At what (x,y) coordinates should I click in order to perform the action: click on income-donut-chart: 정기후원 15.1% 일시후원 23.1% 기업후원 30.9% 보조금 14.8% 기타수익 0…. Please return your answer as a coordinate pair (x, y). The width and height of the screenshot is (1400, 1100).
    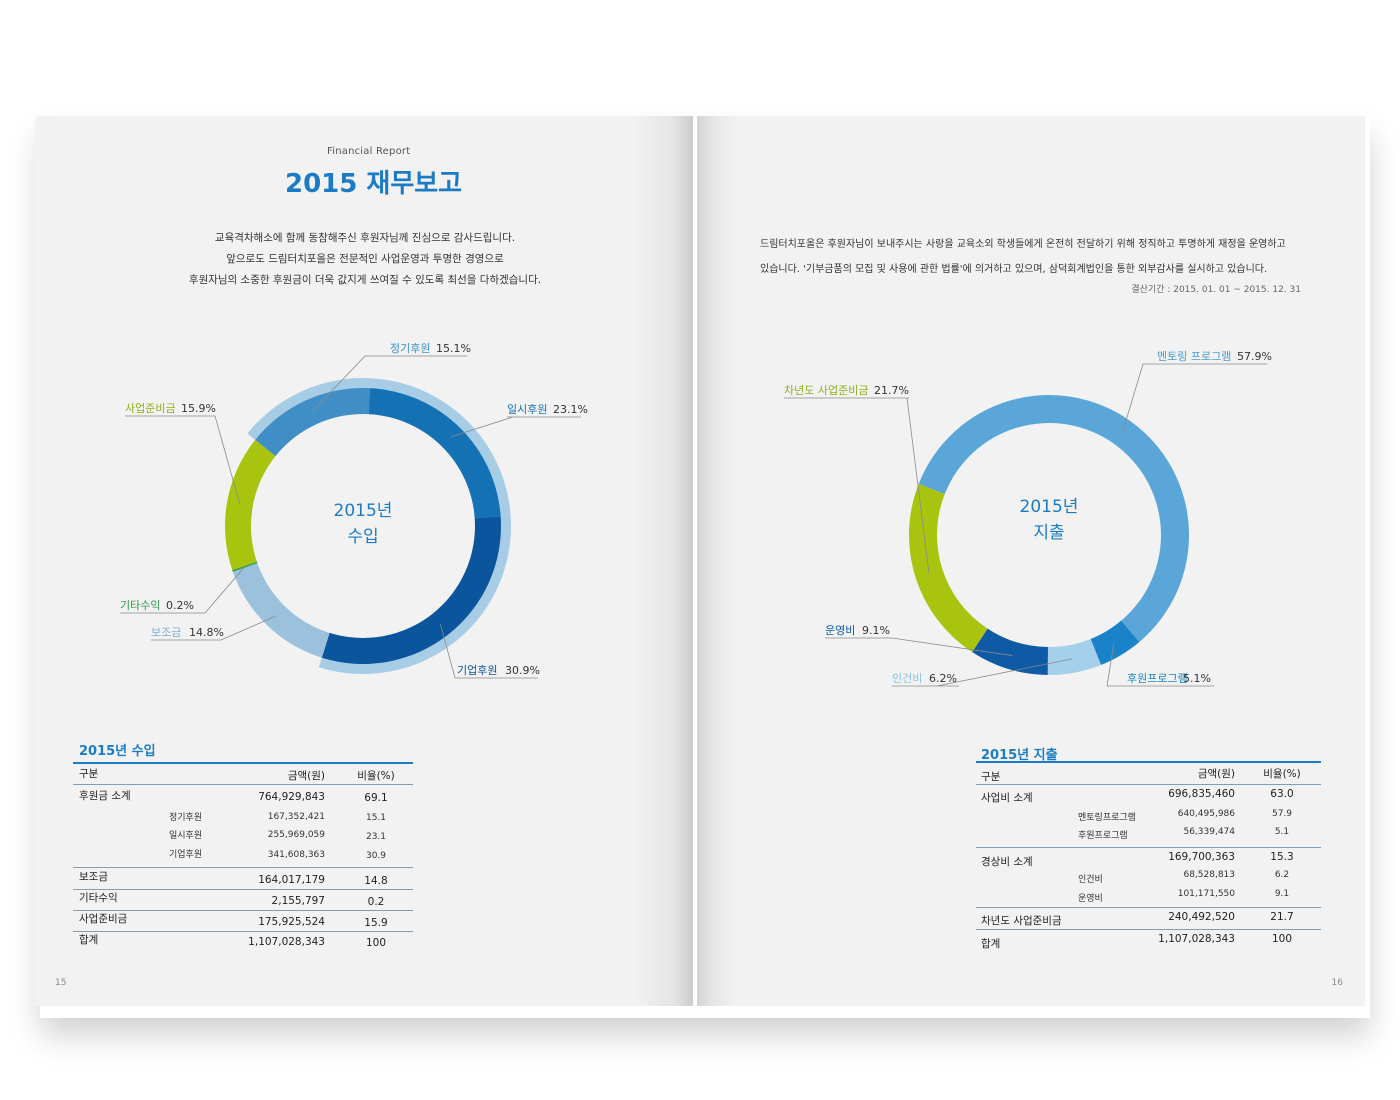
    Looking at the image, I should click on (354, 510).